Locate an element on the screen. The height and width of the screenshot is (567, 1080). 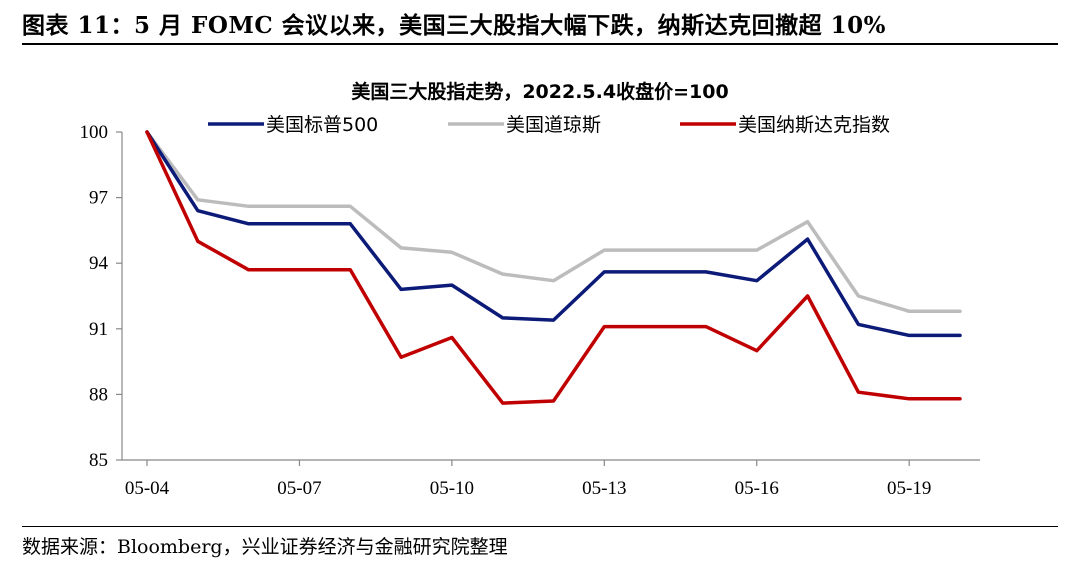
legend-label: 美国道琼斯 is located at coordinates (553, 125).